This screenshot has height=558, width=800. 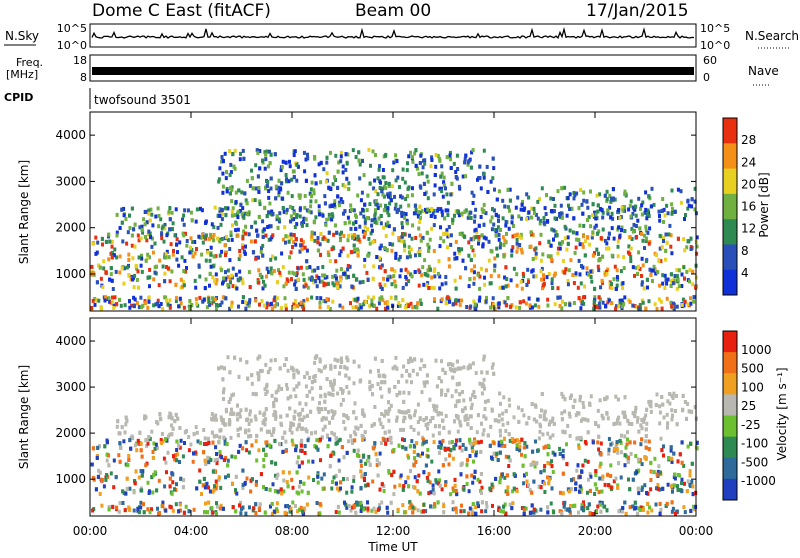 I want to click on ytick-label: 1000, so click(x=70, y=274).